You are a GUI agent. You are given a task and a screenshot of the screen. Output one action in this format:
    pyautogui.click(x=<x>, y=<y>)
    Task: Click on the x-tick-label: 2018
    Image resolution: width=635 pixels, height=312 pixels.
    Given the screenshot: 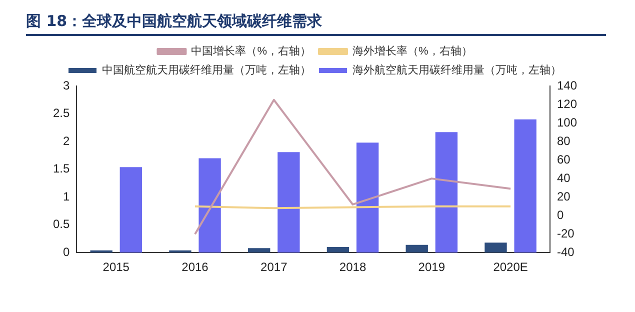 What is the action you would take?
    pyautogui.click(x=352, y=267)
    